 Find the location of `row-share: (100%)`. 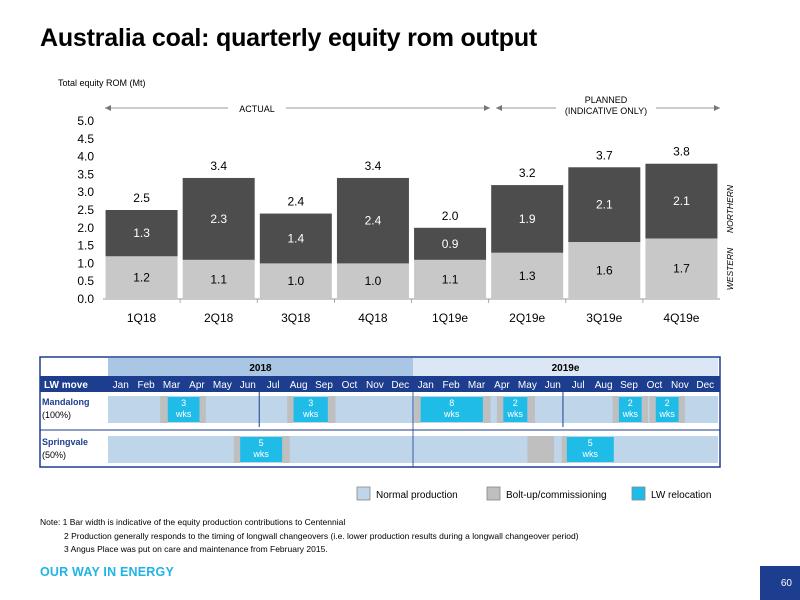

row-share: (100%) is located at coordinates (56, 415).